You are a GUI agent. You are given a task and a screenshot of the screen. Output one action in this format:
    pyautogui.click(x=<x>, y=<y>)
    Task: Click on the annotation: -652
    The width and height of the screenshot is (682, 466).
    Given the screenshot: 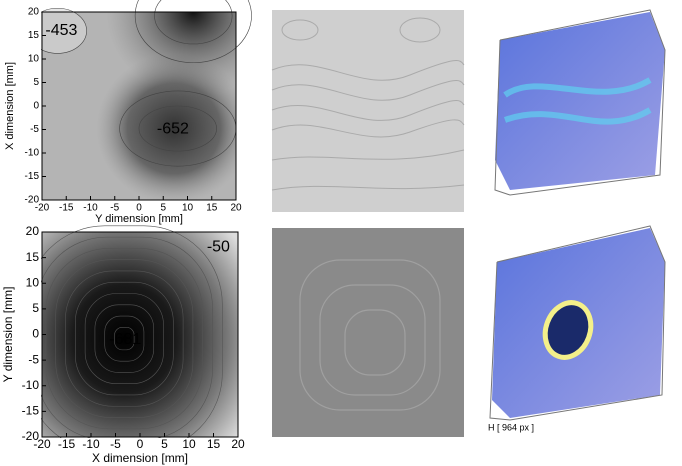 What is the action you would take?
    pyautogui.click(x=173, y=129)
    